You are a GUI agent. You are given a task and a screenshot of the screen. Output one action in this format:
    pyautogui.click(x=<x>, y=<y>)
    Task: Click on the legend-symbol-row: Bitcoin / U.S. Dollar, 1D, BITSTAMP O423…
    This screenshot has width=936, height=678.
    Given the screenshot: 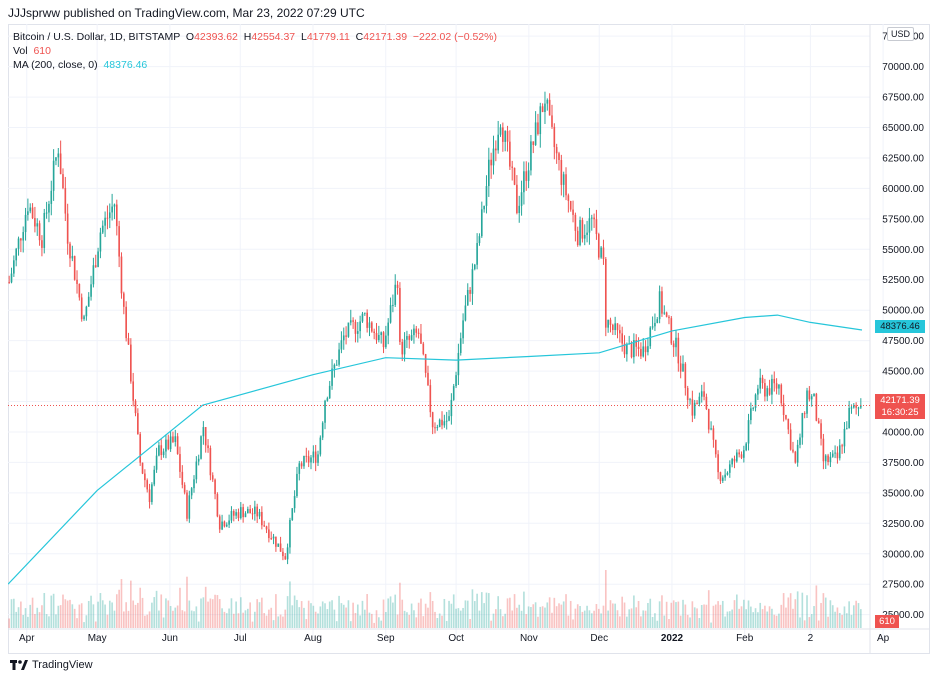 What is the action you would take?
    pyautogui.click(x=255, y=37)
    